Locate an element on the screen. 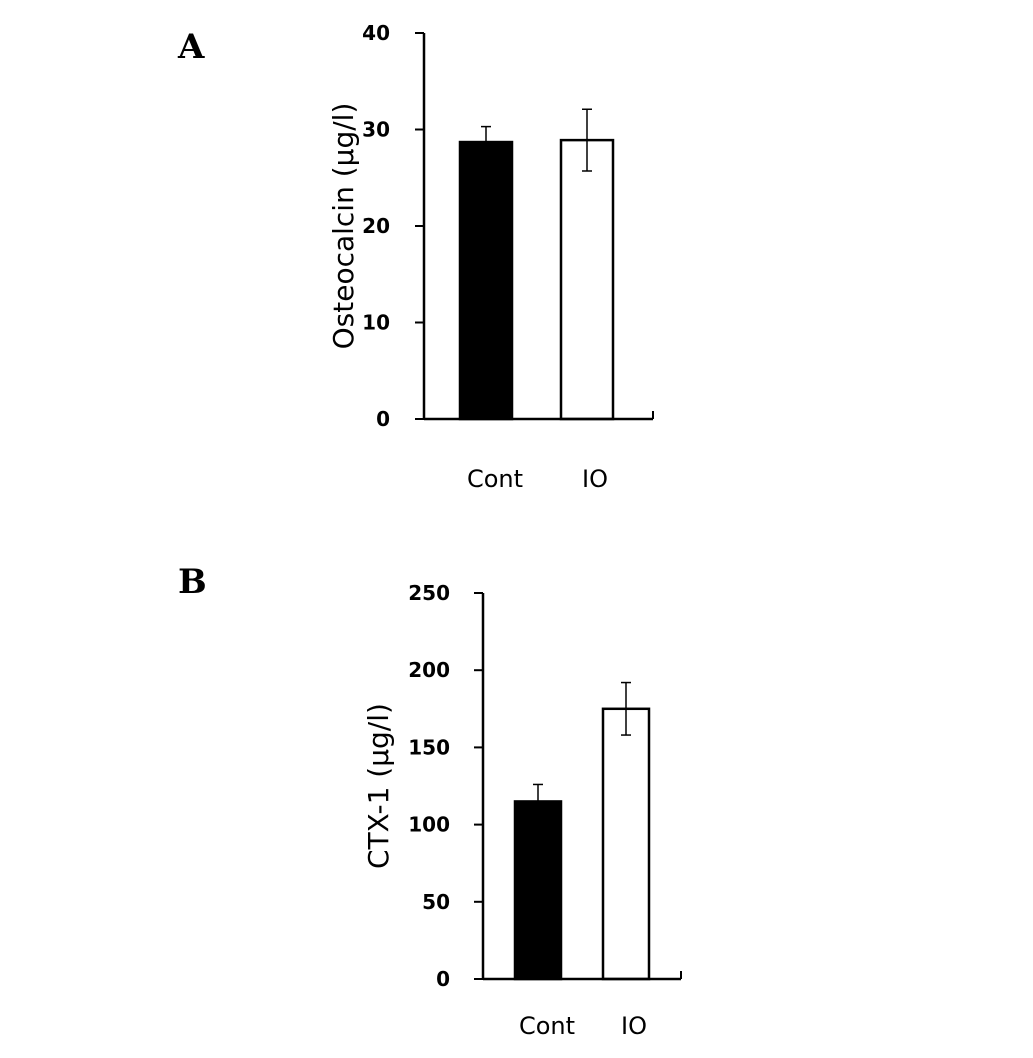  y-tick-label-b-4: 200 is located at coordinates (429, 670).